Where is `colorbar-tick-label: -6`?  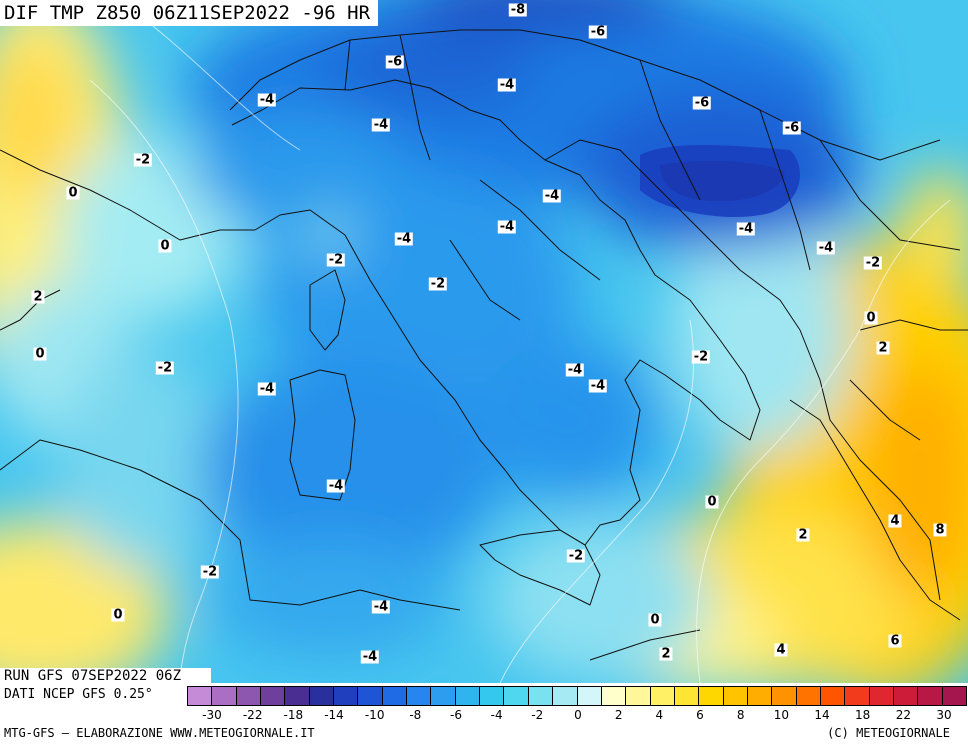
colorbar-tick-label: -6 is located at coordinates (456, 715).